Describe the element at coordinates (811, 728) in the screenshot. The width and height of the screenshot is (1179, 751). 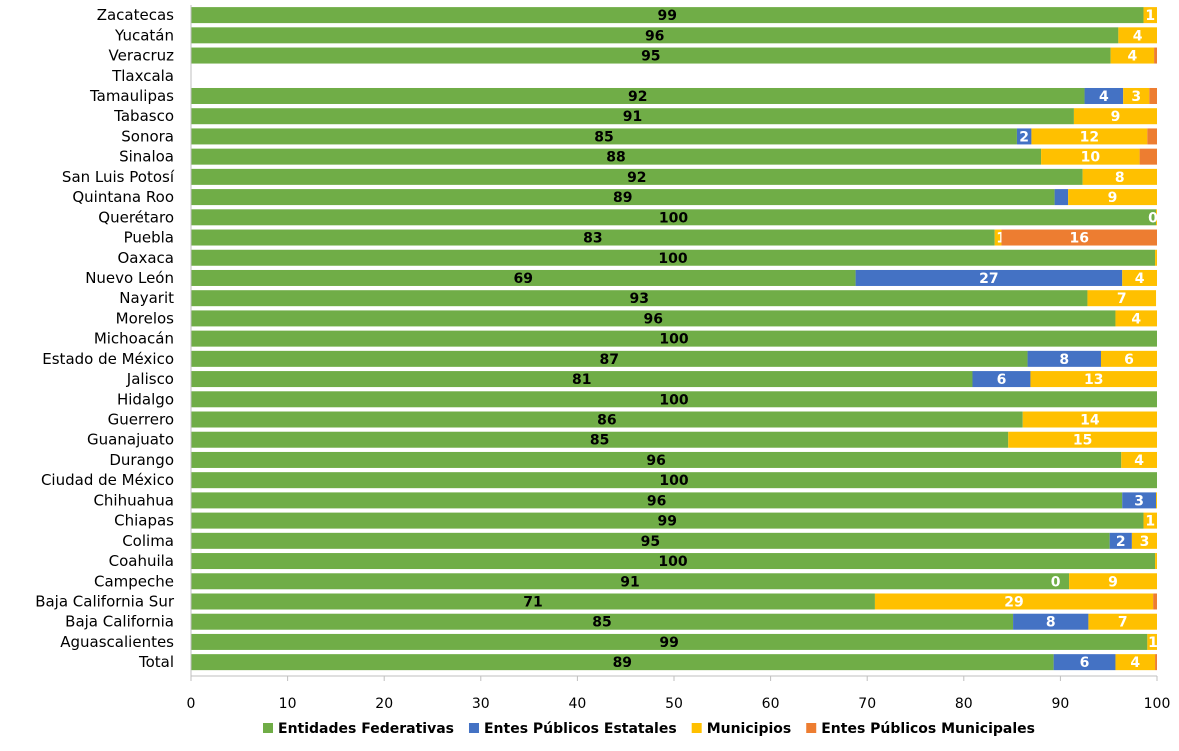
I see `legend-swatch-entes-publicos-municipales` at that location.